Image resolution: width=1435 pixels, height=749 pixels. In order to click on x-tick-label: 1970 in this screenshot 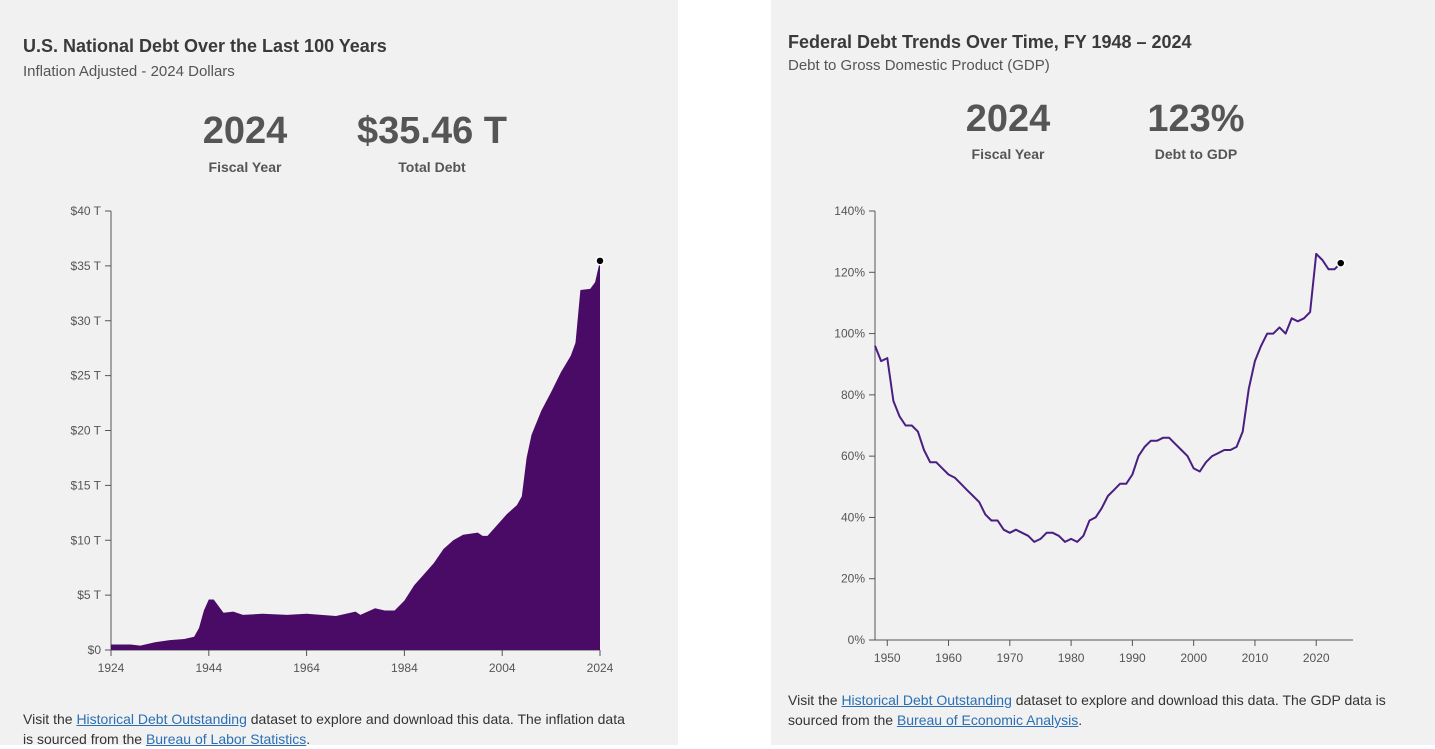, I will do `click(1009, 658)`.